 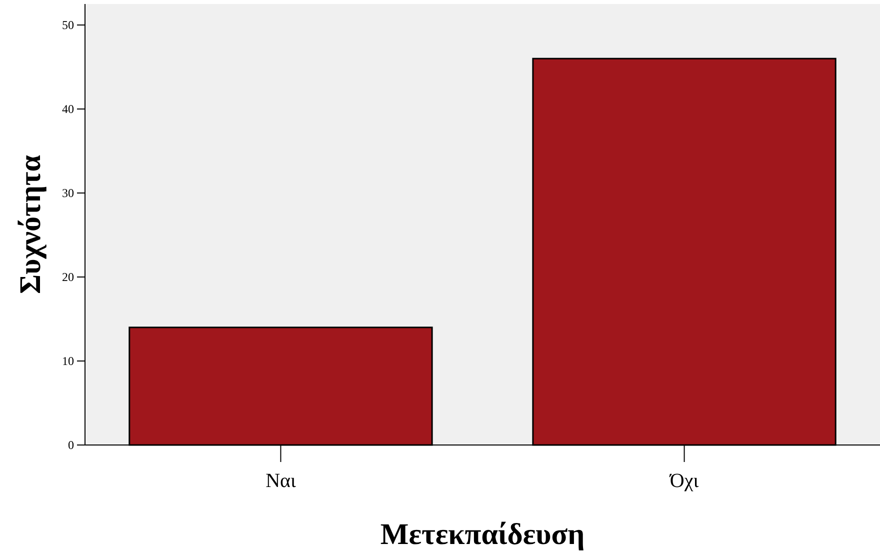 I want to click on y-tick-label: 30, so click(x=68, y=193).